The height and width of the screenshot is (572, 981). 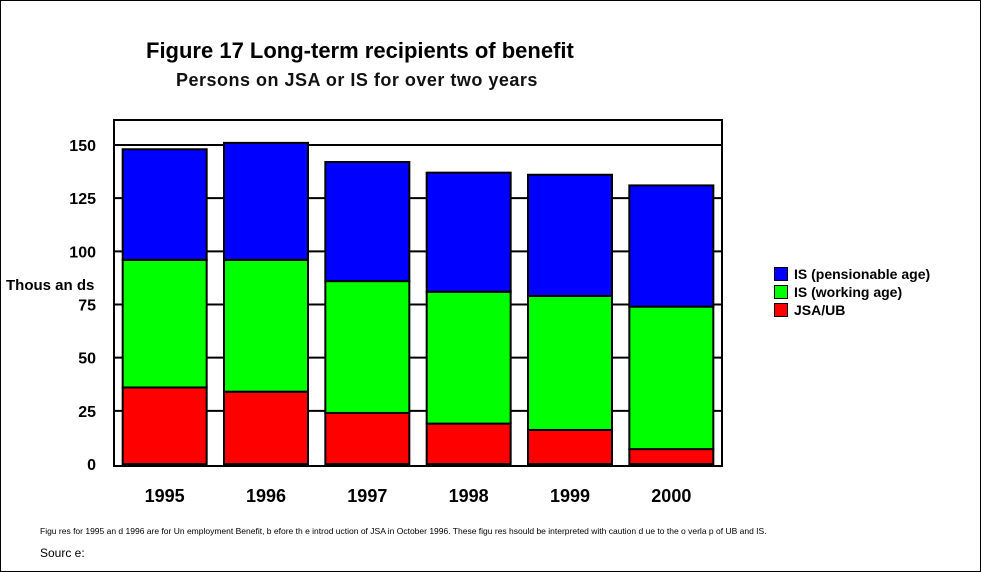 What do you see at coordinates (266, 496) in the screenshot?
I see `x-tick-label: 1996` at bounding box center [266, 496].